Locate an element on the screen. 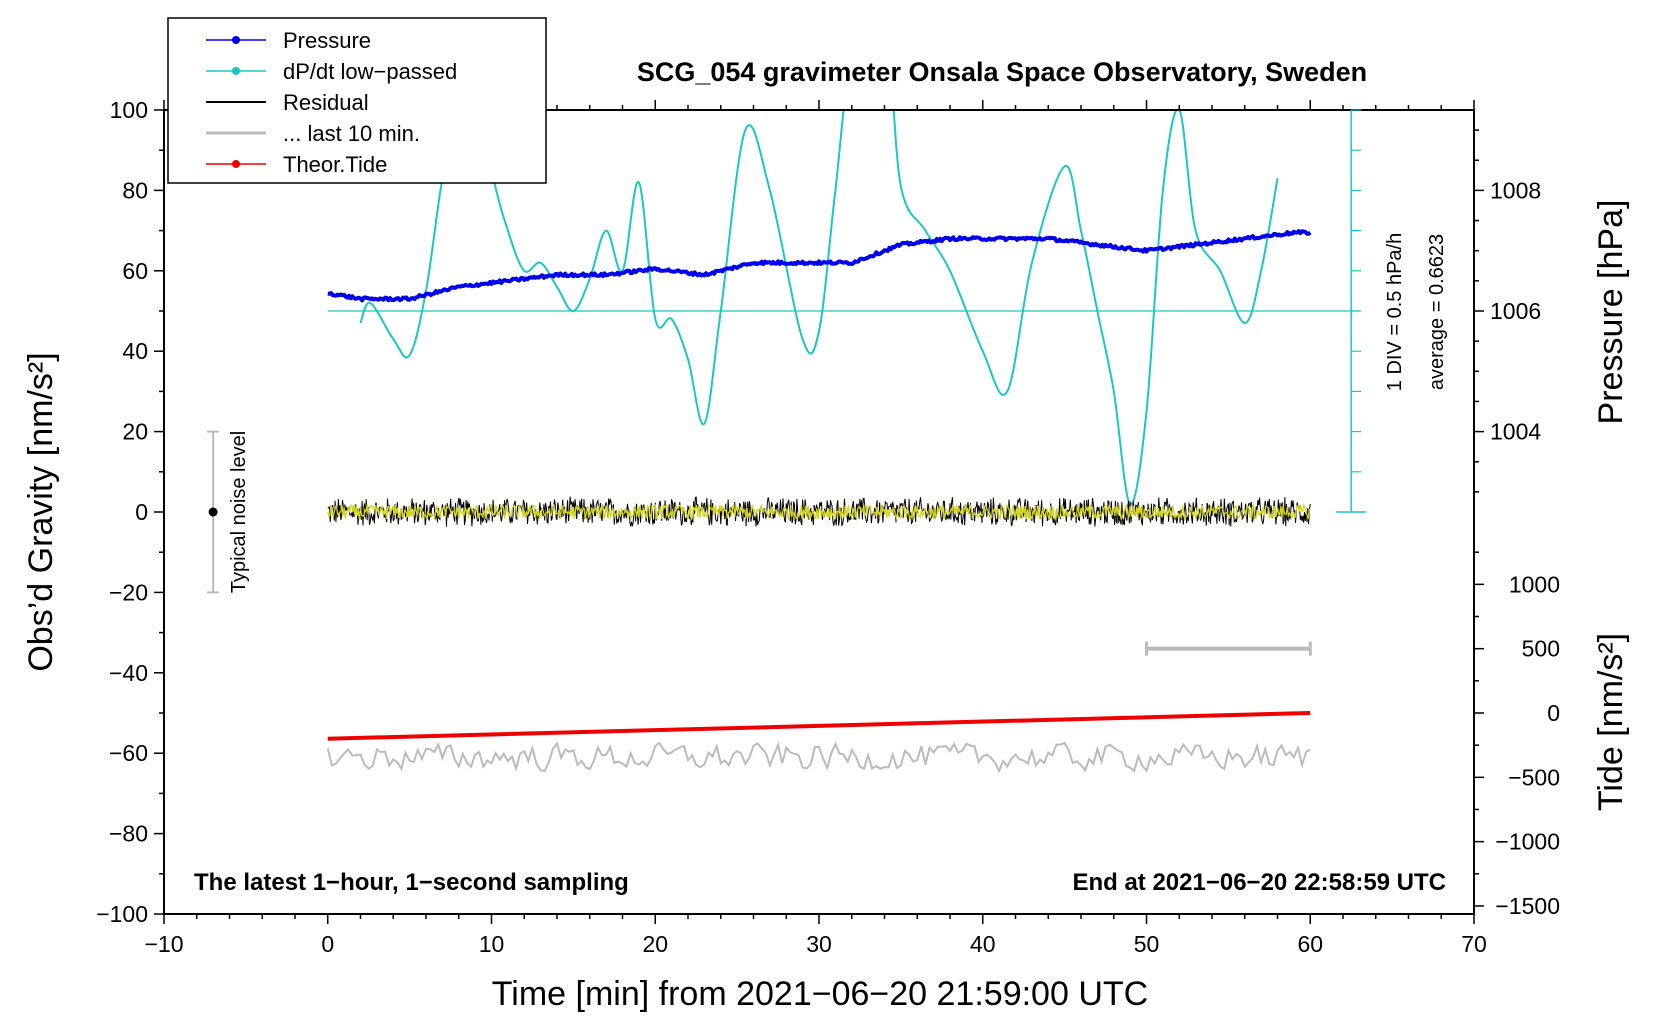  y-axis-title-left: Obs’d Gravity [nm/s²] is located at coordinates (41, 511).